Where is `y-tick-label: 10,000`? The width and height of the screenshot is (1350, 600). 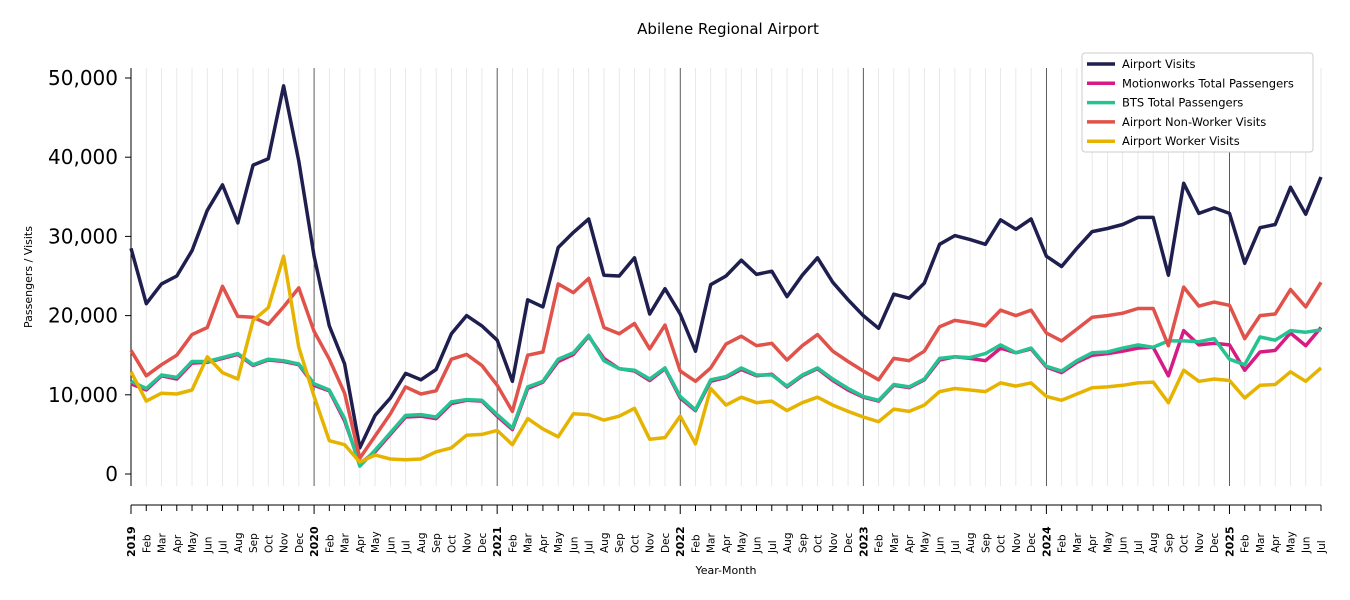
y-tick-label: 10,000 is located at coordinates (83, 395).